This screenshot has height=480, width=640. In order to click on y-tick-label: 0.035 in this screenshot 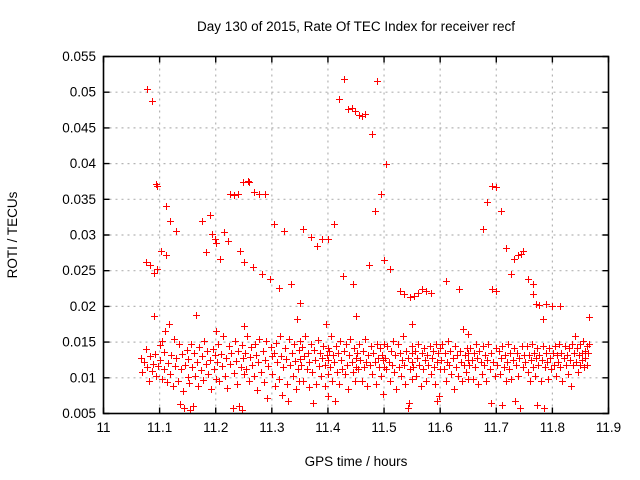, I will do `click(79, 199)`.